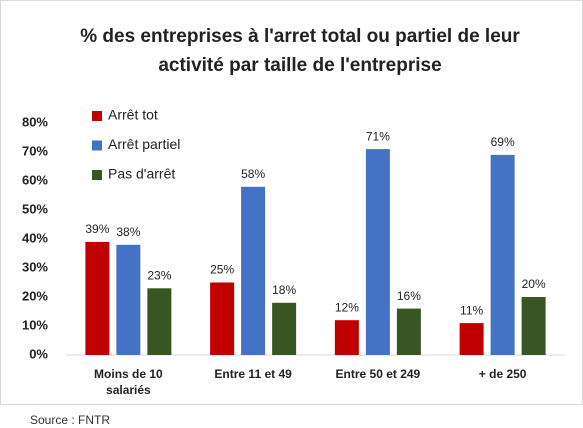 This screenshot has height=428, width=583. What do you see at coordinates (141, 174) in the screenshot?
I see `legend-label: Pas d'arrêt` at bounding box center [141, 174].